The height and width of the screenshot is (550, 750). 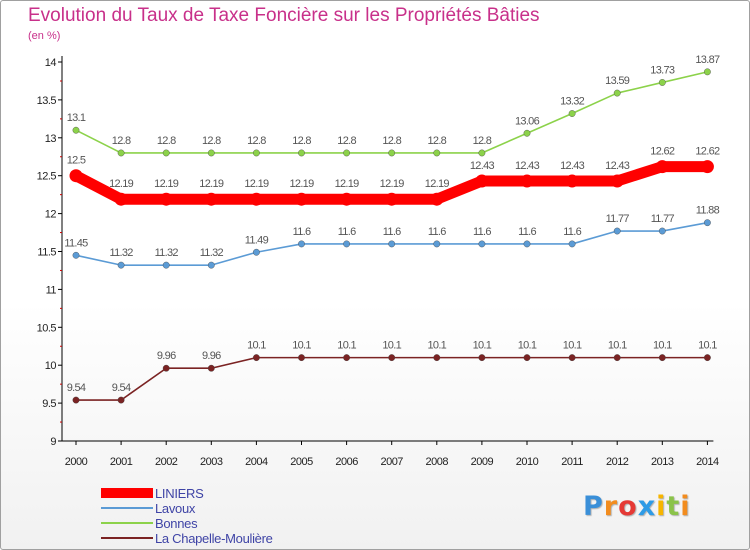 What do you see at coordinates (617, 81) in the screenshot?
I see `data-label-bonnes: 13.59` at bounding box center [617, 81].